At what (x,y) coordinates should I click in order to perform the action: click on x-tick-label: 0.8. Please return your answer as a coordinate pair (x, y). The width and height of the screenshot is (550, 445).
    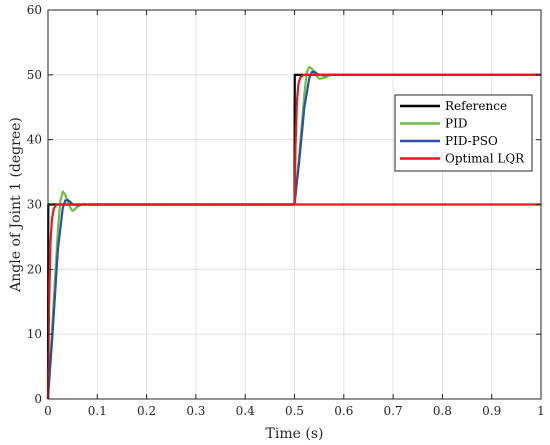
    Looking at the image, I should click on (442, 411).